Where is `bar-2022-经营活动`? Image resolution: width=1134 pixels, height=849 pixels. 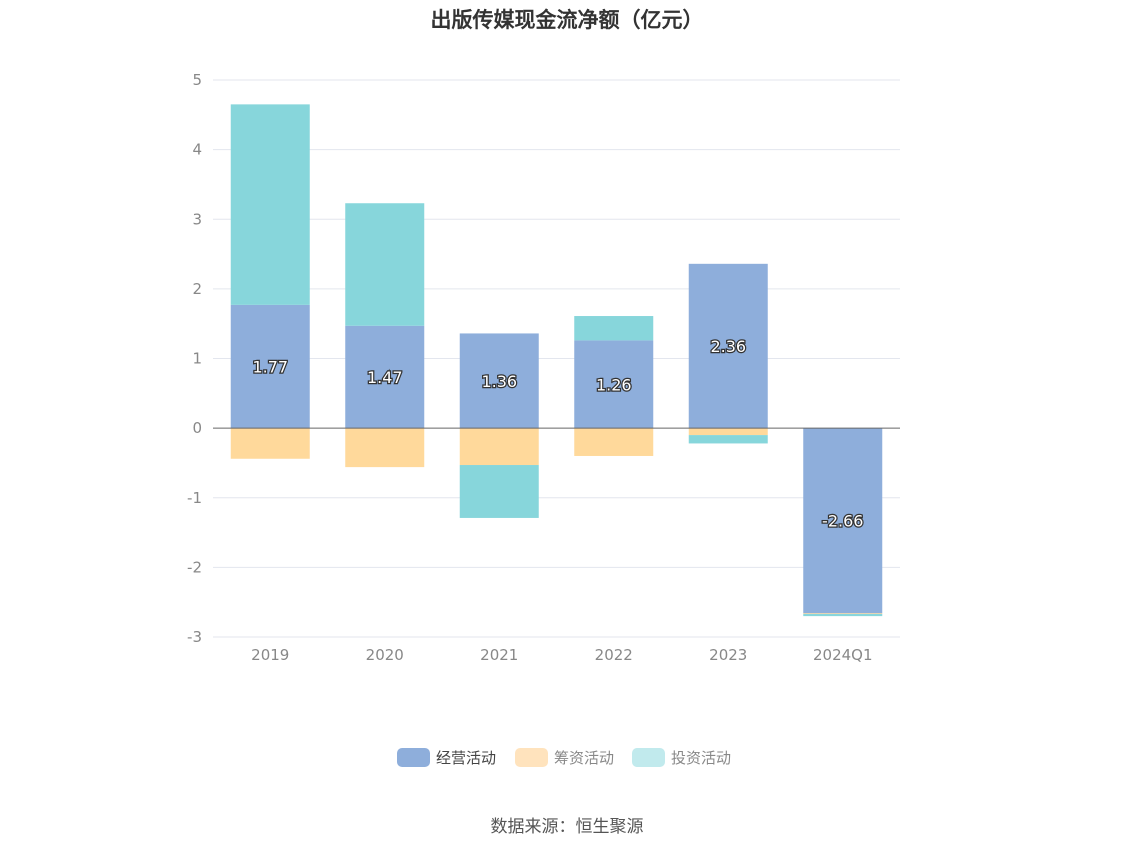
bar-2022-经营活动 is located at coordinates (614, 384).